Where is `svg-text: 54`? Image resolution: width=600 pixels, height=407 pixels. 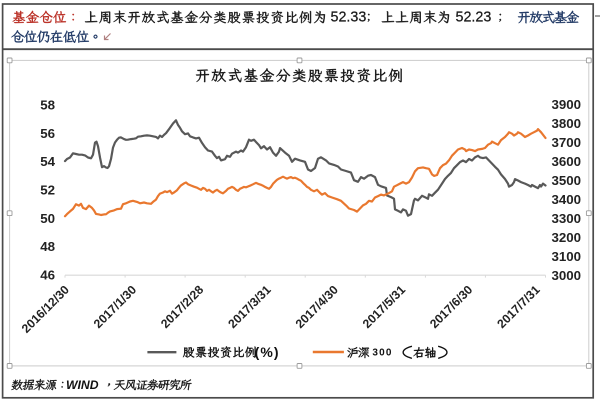
svg-text: 54 is located at coordinates (47, 161).